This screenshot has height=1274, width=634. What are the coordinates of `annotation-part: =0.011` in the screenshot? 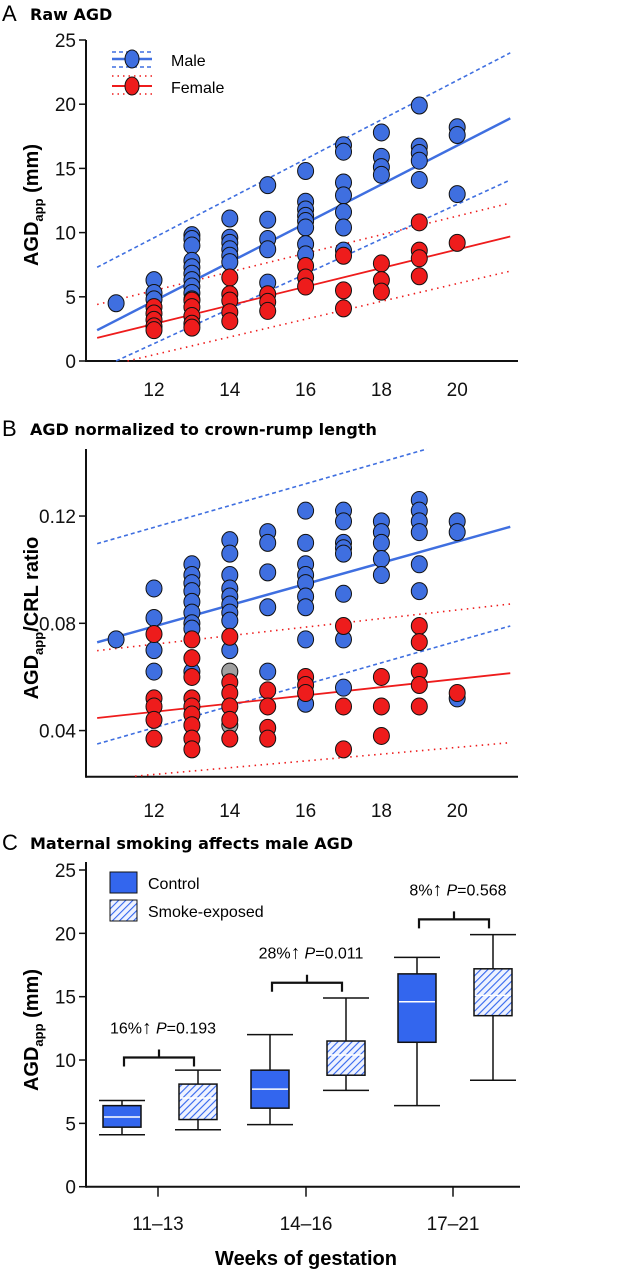 It's located at (339, 954).